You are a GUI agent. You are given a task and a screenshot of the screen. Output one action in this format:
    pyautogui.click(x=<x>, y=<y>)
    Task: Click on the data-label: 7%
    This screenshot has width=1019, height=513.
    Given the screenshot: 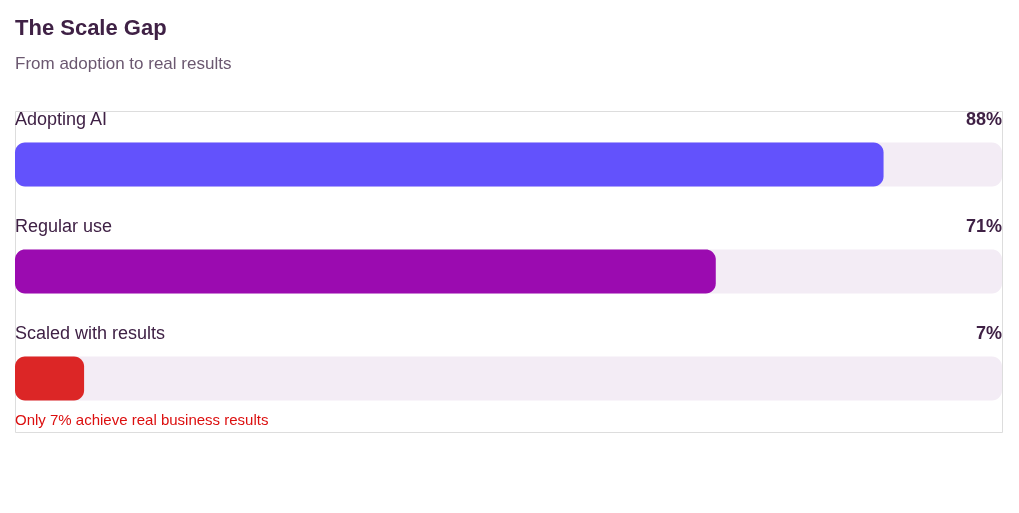 What is the action you would take?
    pyautogui.click(x=988, y=332)
    